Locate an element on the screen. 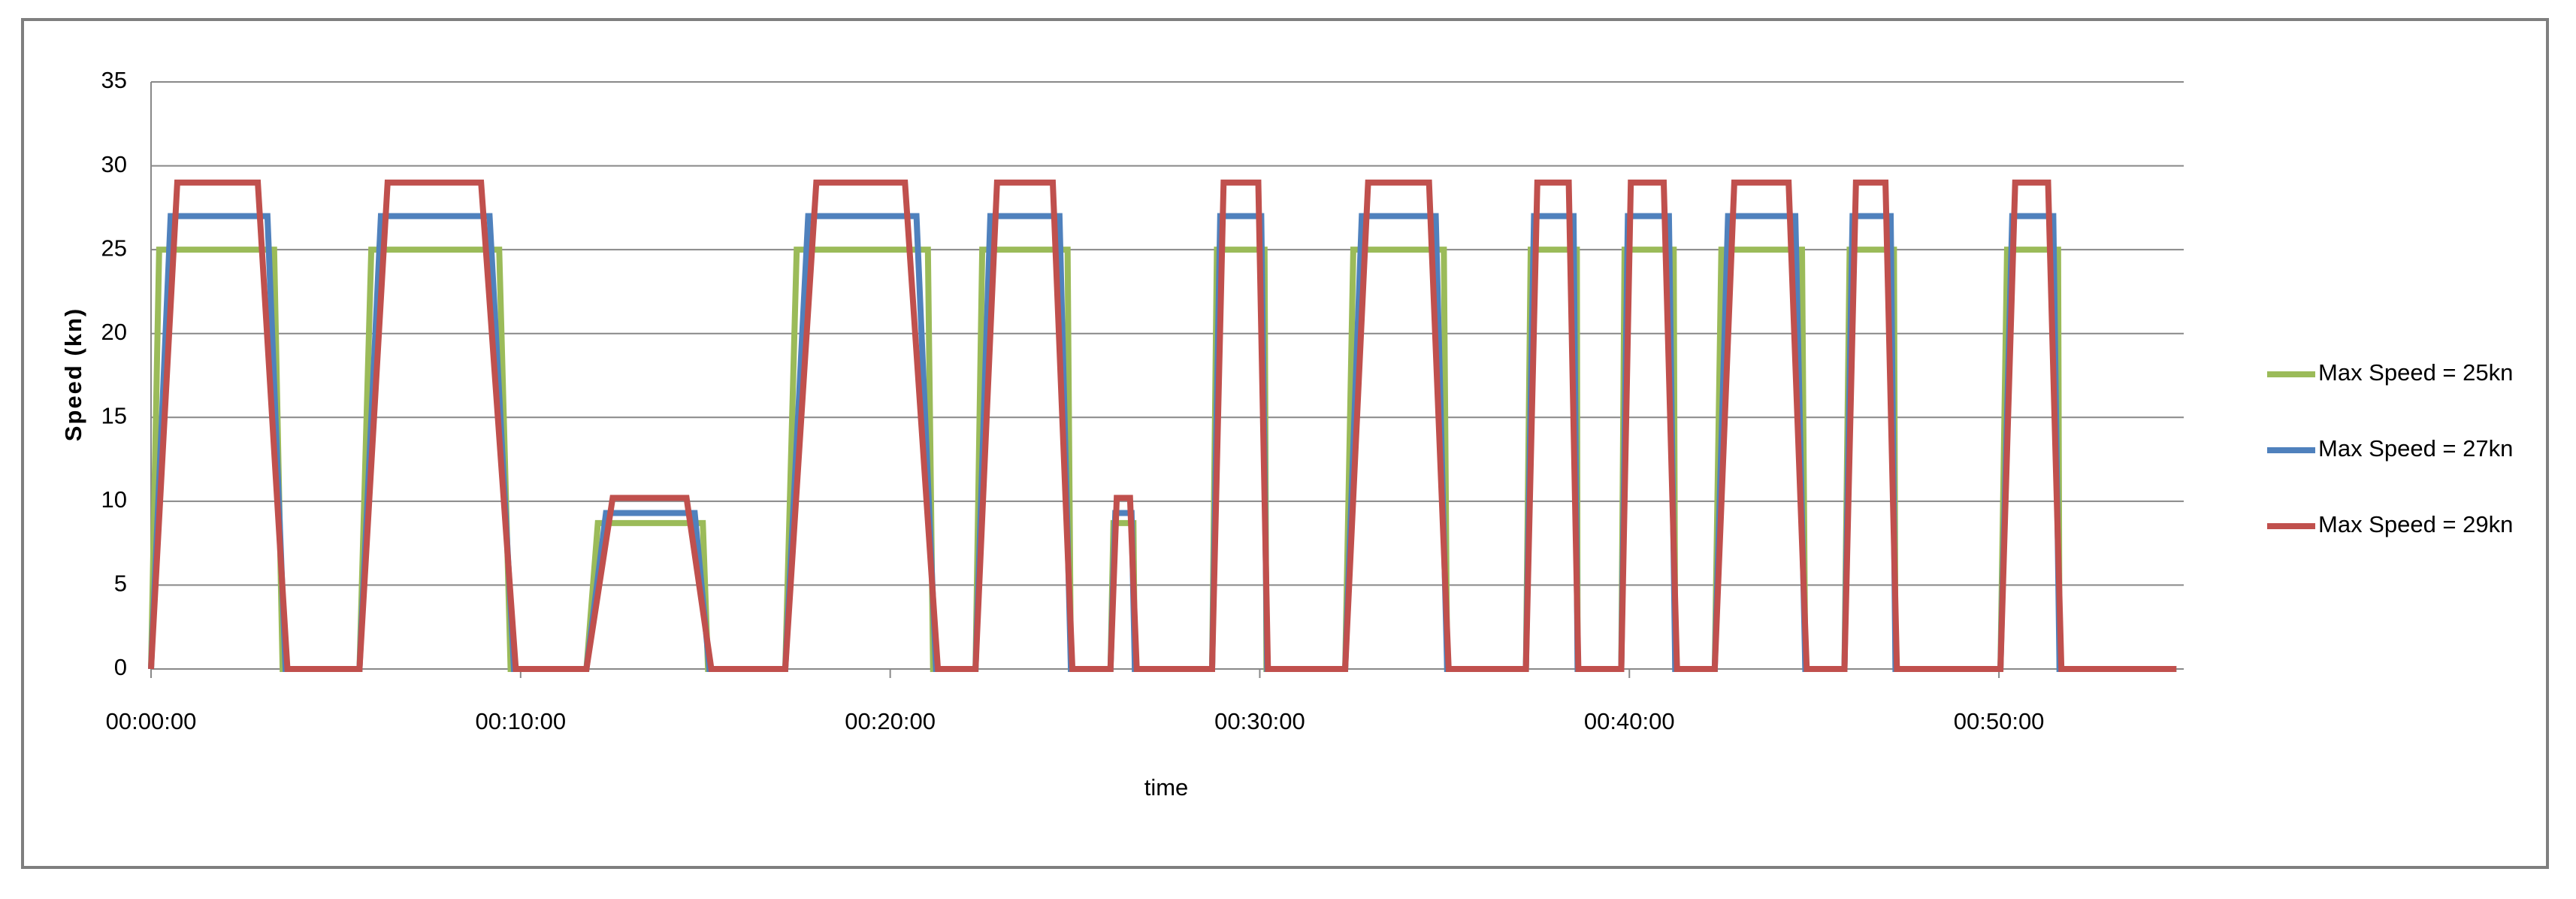 The width and height of the screenshot is (2576, 899). y-tick-label: 30 is located at coordinates (114, 164).